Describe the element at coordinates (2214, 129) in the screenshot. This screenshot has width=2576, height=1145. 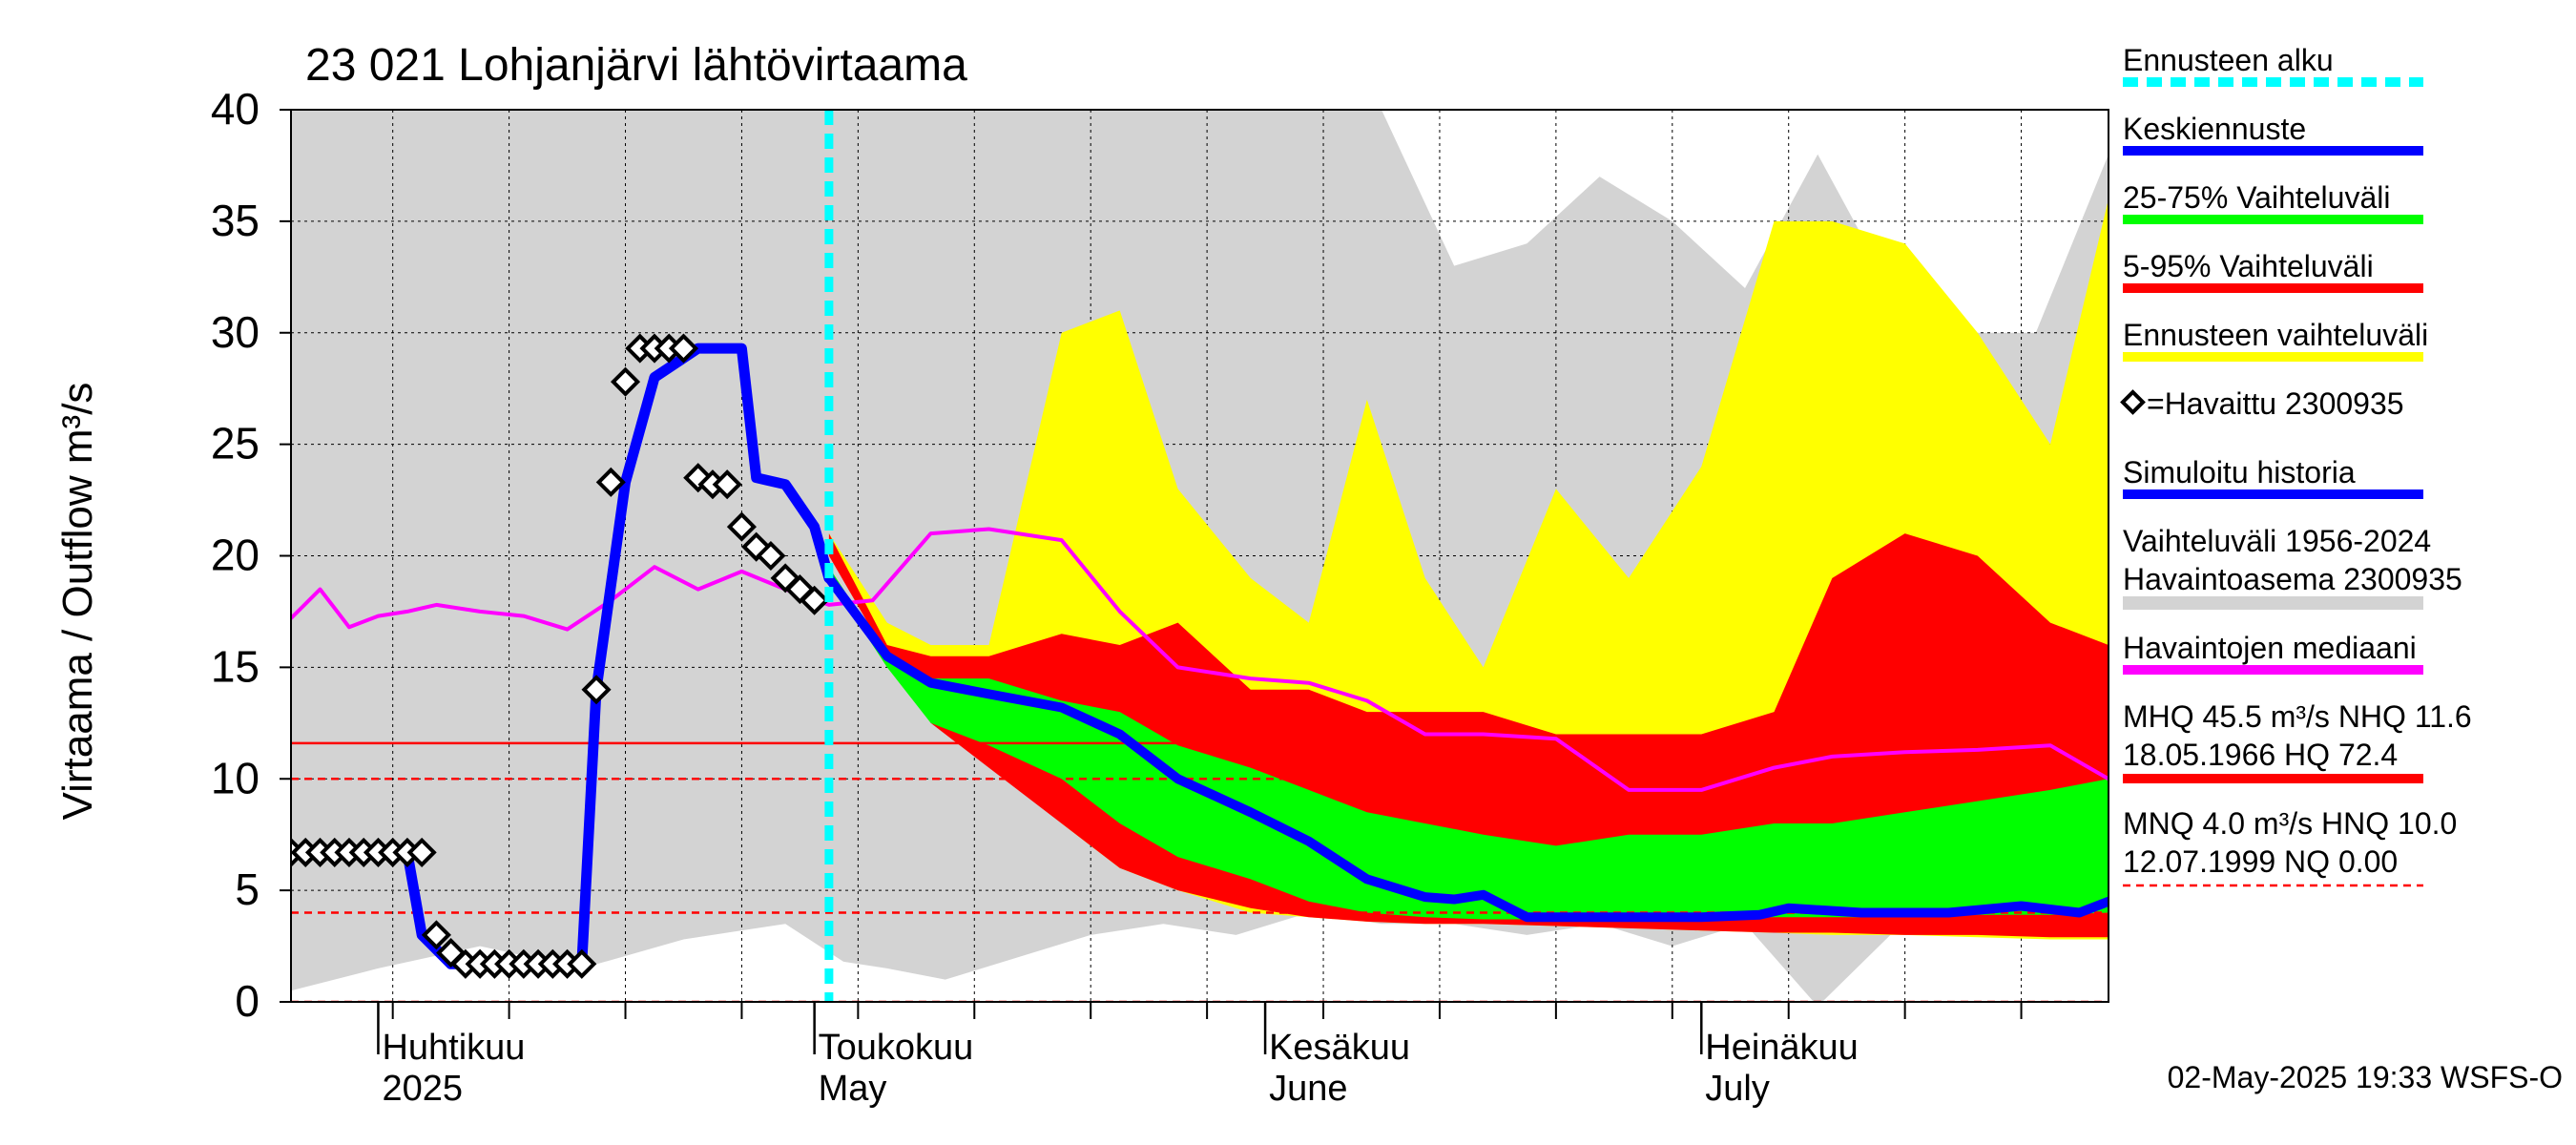
I see `legend-label: Keskiennuste` at that location.